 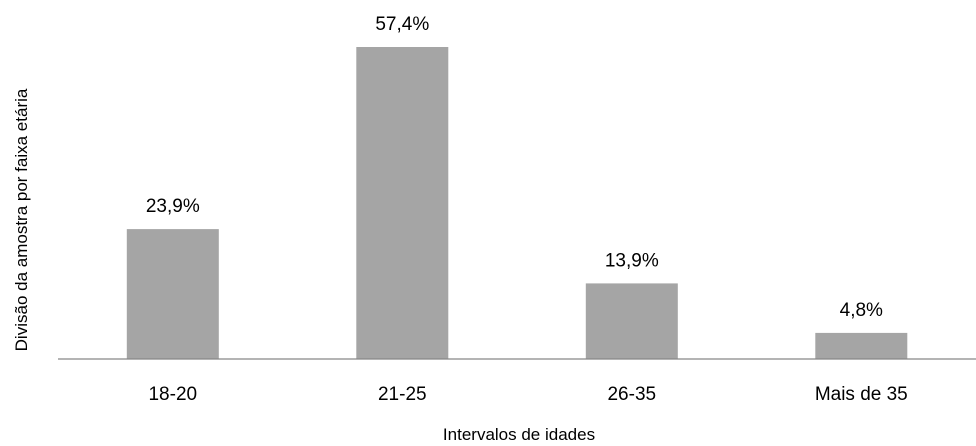 What do you see at coordinates (527, 394) in the screenshot?
I see `x-tick-labels-group: 18-20 21-25 26-35 Mais de 35` at bounding box center [527, 394].